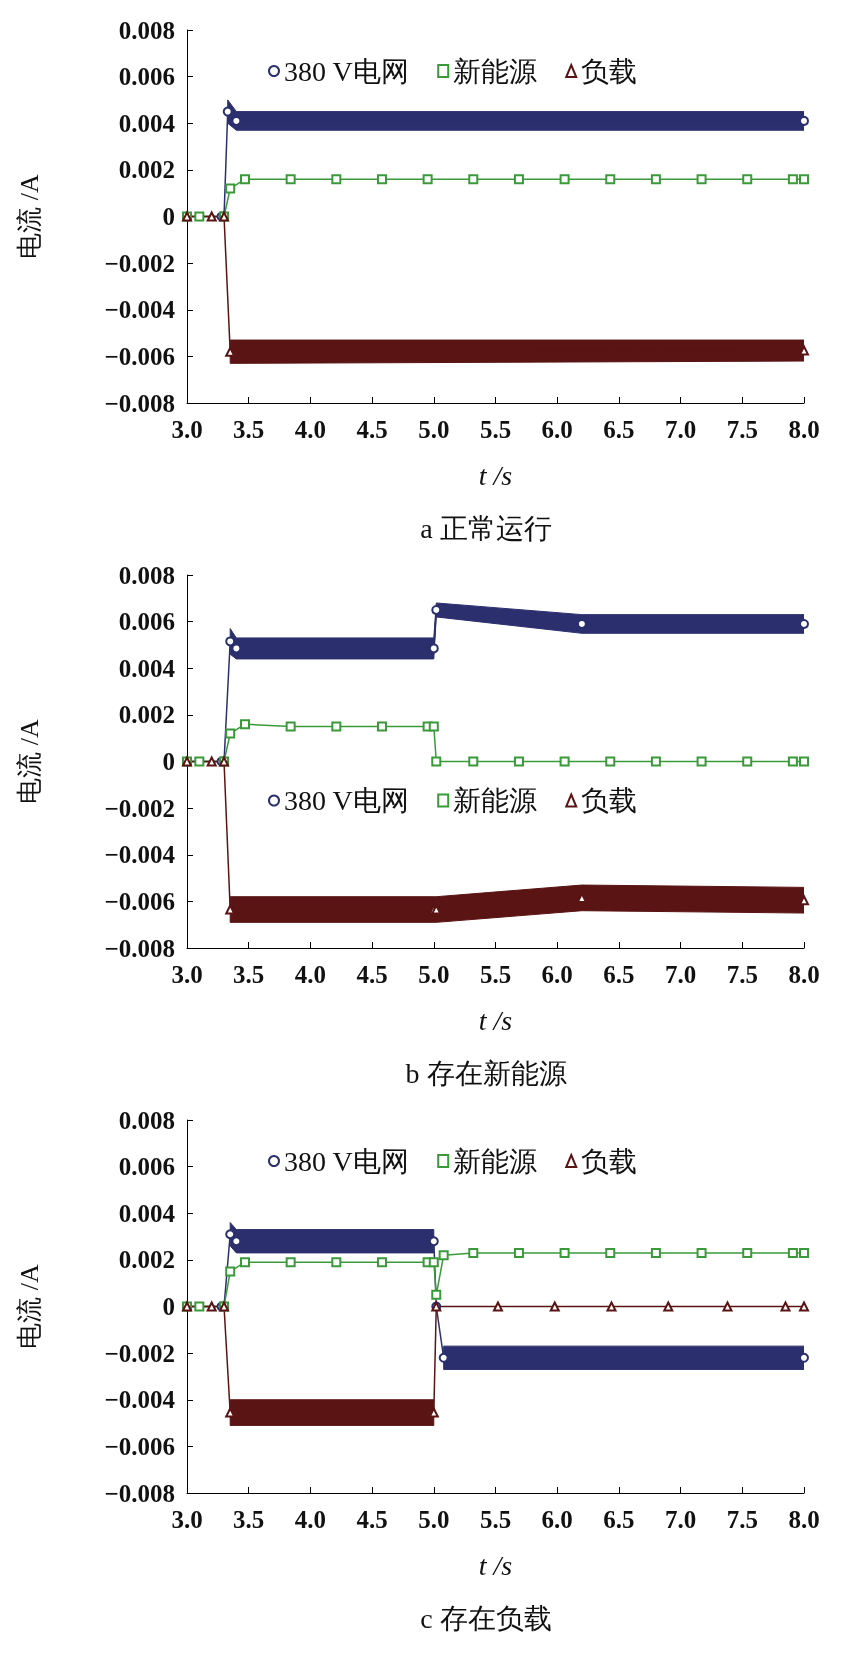 This screenshot has width=842, height=1659. Describe the element at coordinates (486, 1073) in the screenshot. I see `text: b 存在新能源` at that location.